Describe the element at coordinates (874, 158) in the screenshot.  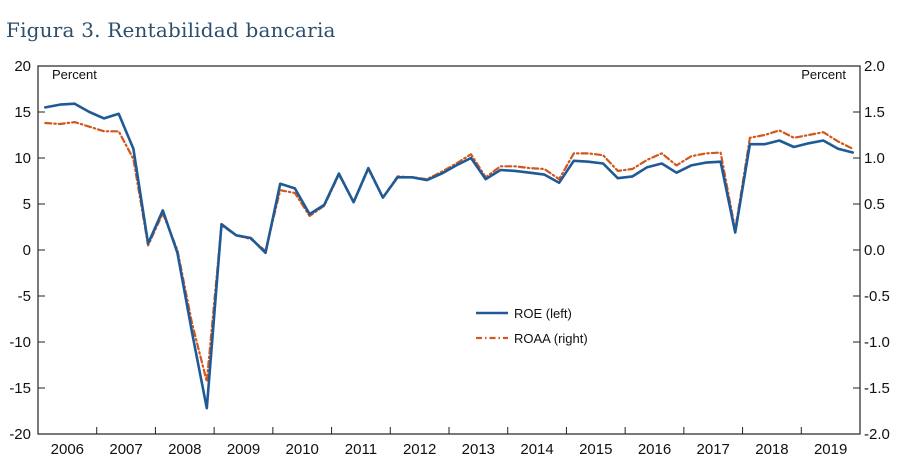
I see `right-axis-tick-label: 1.0` at that location.